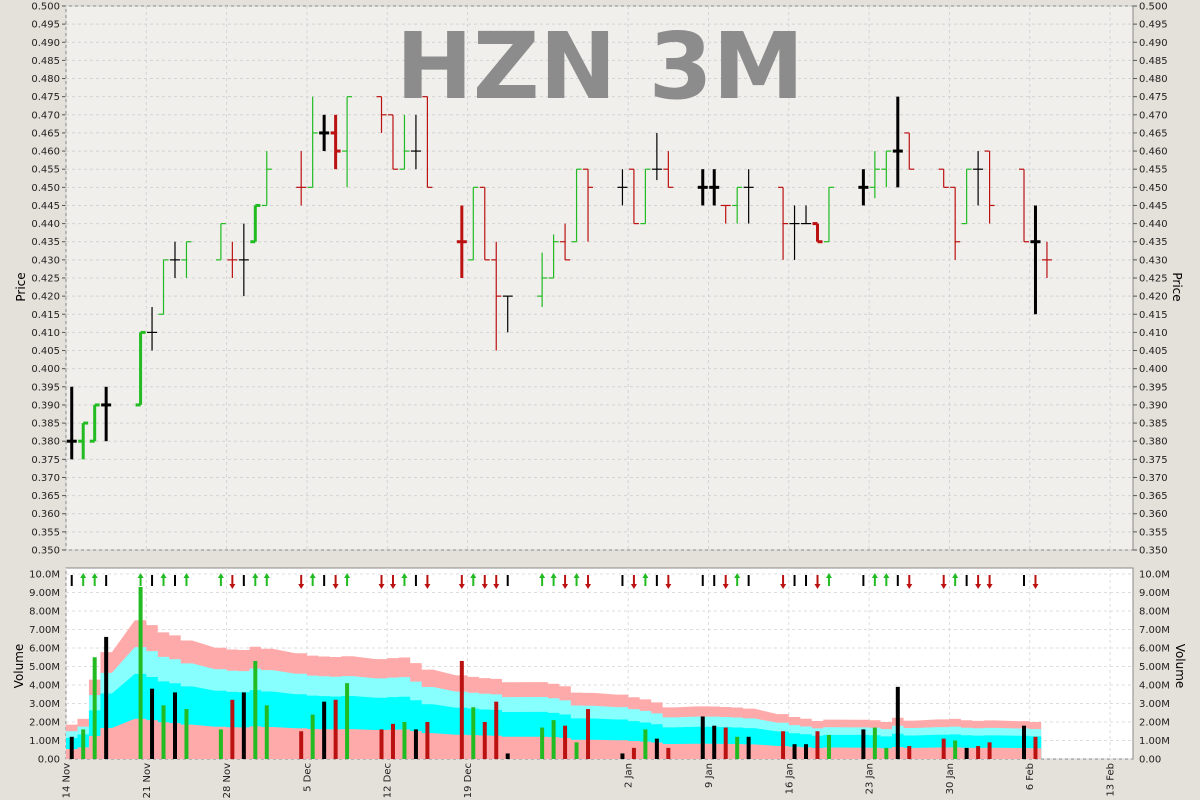 The image size is (1200, 800). What do you see at coordinates (870, 778) in the screenshot?
I see `date-tick-label: 23 Jan` at bounding box center [870, 778].